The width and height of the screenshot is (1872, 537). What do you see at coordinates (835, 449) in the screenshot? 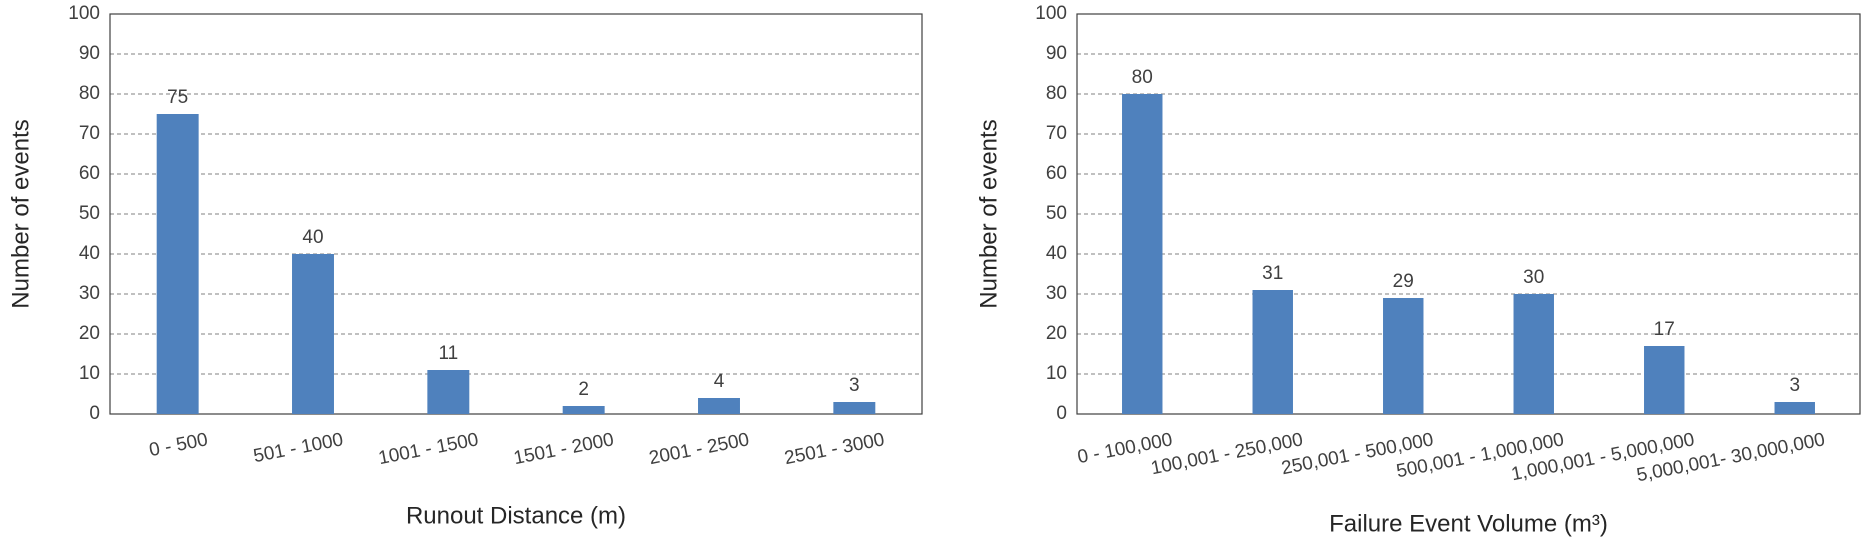
I see `x-tick-label: 2501 - 3000` at bounding box center [835, 449].